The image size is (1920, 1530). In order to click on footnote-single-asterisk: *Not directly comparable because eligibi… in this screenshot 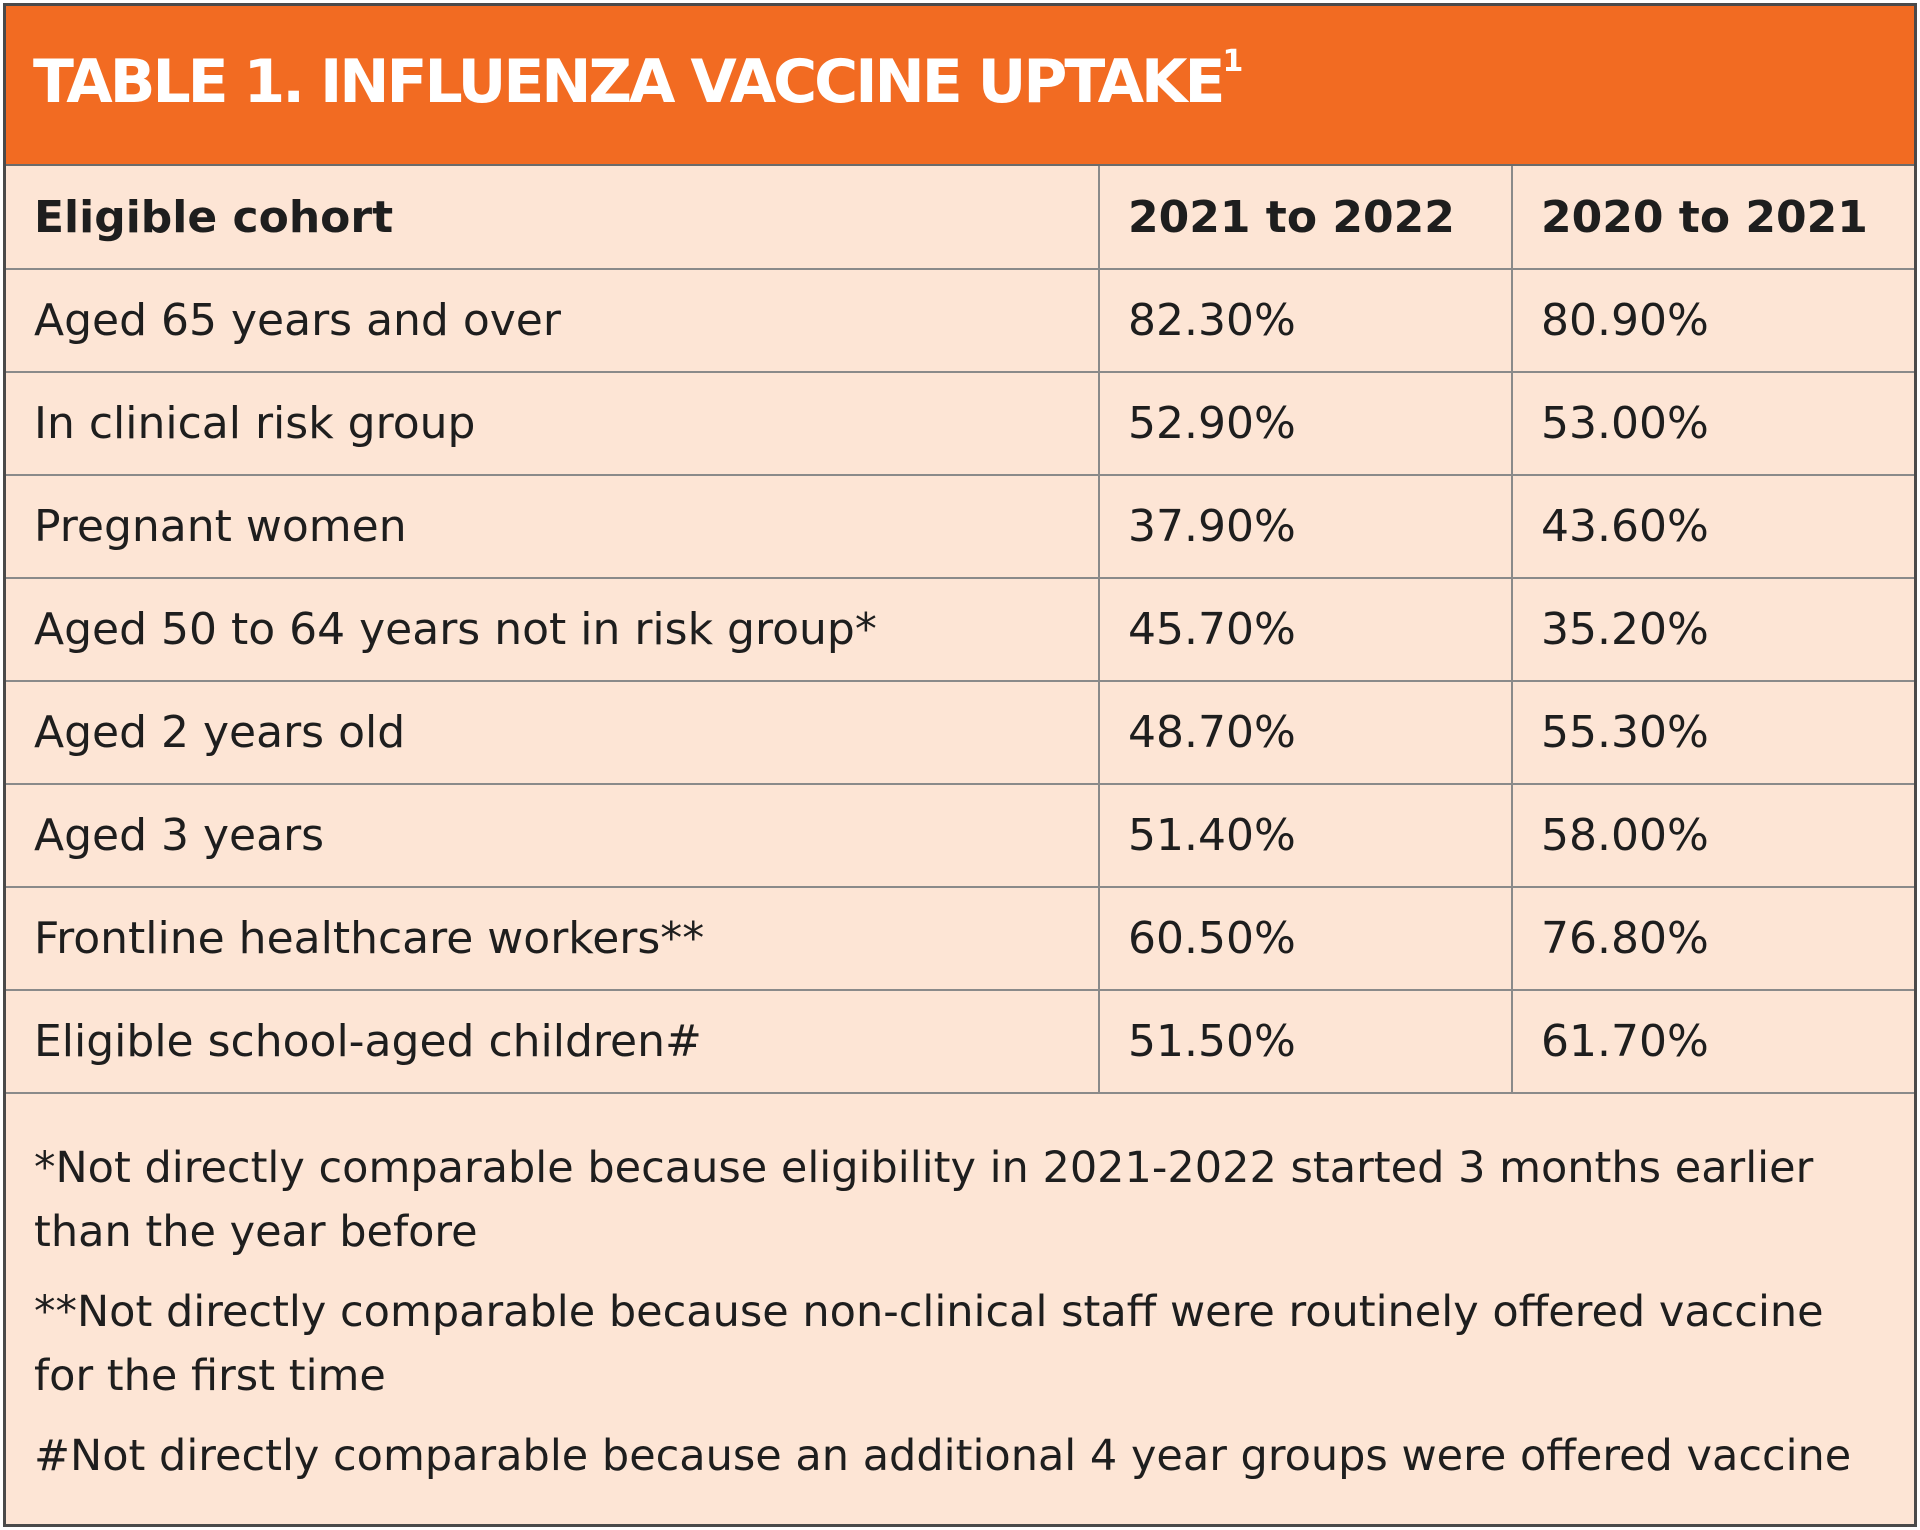, I will do `click(924, 1200)`.